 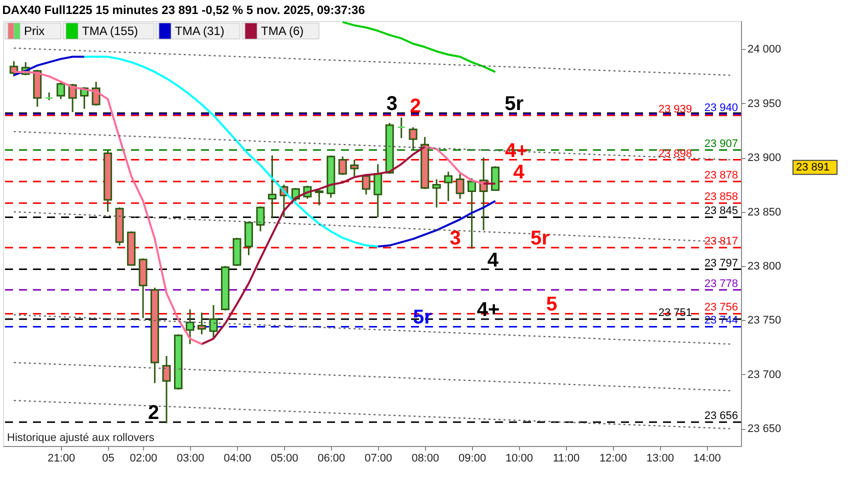 What do you see at coordinates (488, 310) in the screenshot?
I see `annotation: 4+` at bounding box center [488, 310].